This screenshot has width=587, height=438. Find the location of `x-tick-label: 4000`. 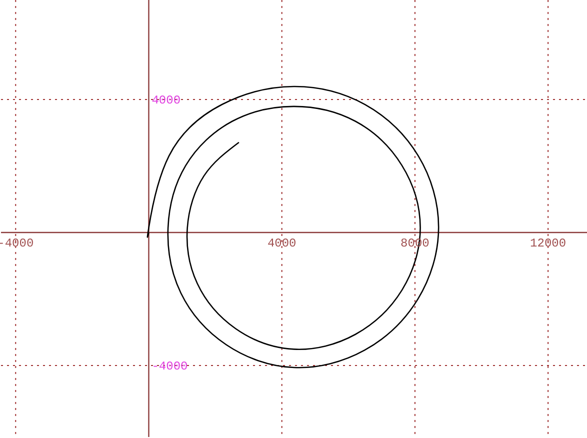

x-tick-label: 4000 is located at coordinates (281, 243).